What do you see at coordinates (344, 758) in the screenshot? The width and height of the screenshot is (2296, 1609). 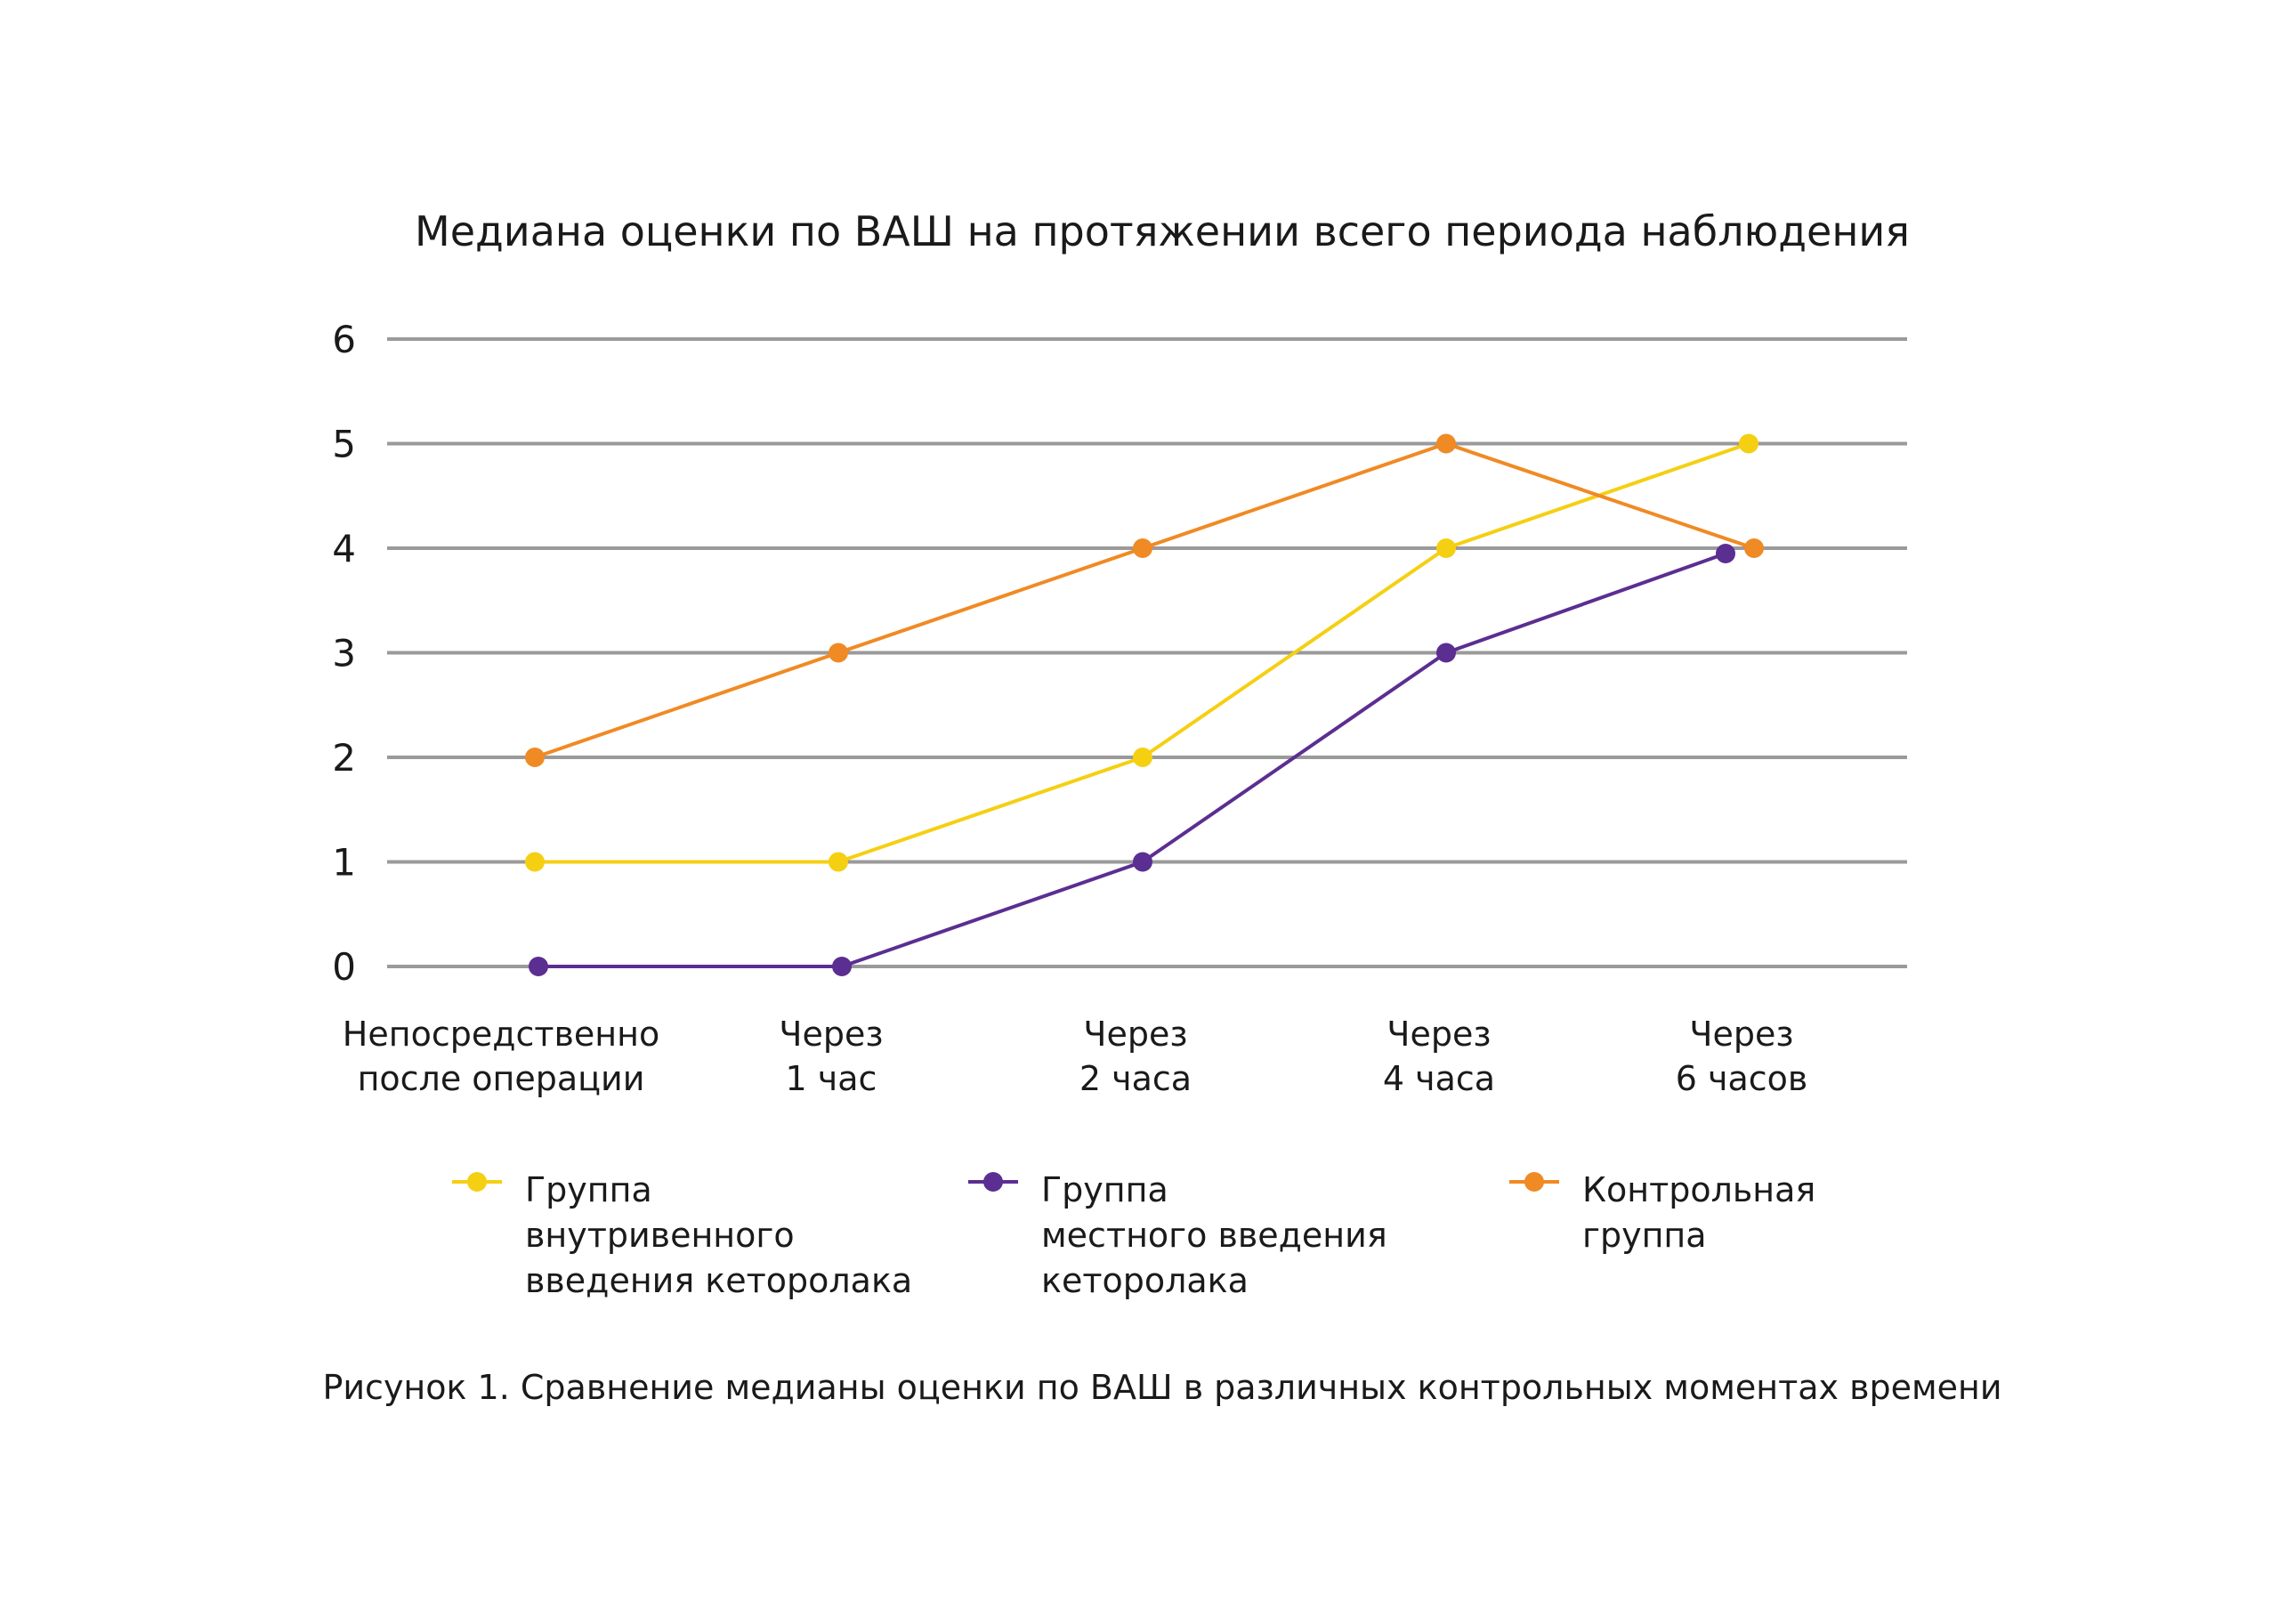 I see `y-tick-label: 2` at bounding box center [344, 758].